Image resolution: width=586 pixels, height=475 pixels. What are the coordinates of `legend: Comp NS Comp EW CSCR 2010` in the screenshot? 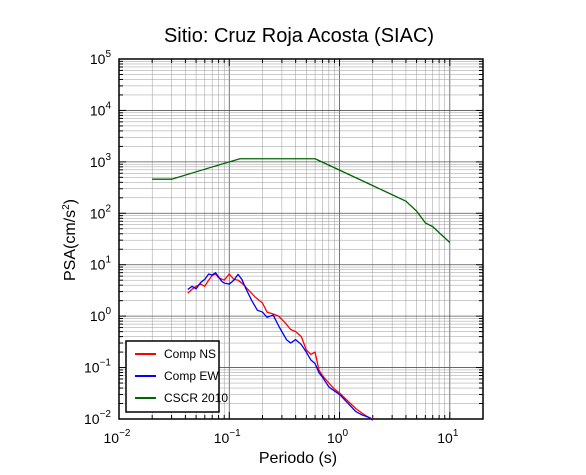 It's located at (176, 376).